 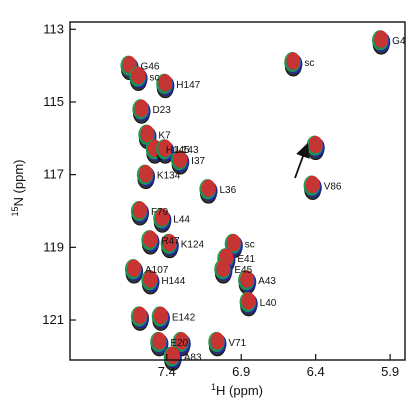 What do you see at coordinates (399, 41) in the screenshot?
I see `peak-label: G4` at bounding box center [399, 41].